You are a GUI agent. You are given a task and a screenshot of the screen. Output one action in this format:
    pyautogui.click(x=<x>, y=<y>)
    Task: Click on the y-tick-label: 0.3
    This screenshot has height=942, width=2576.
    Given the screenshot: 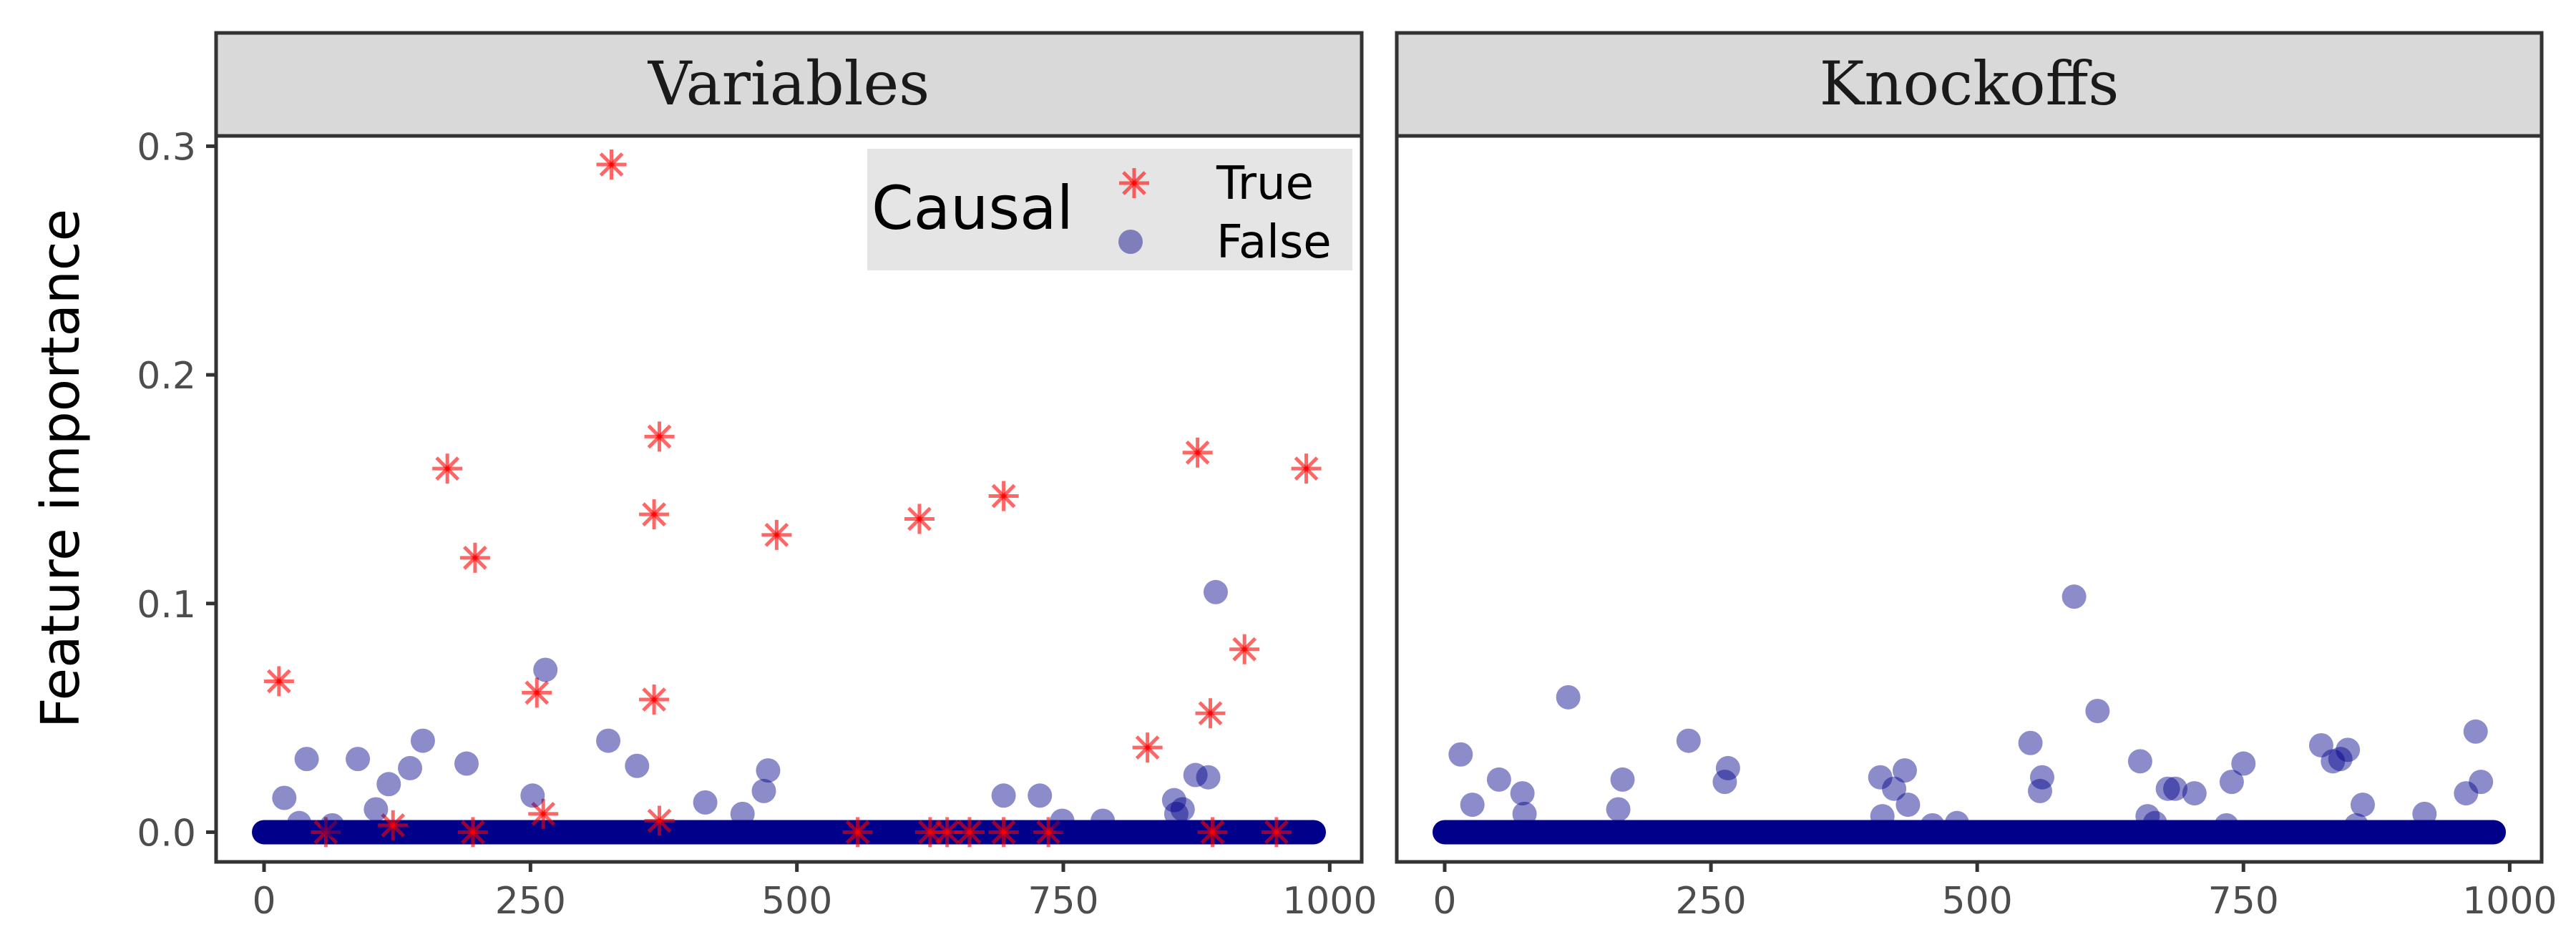 What is the action you would take?
    pyautogui.click(x=166, y=147)
    